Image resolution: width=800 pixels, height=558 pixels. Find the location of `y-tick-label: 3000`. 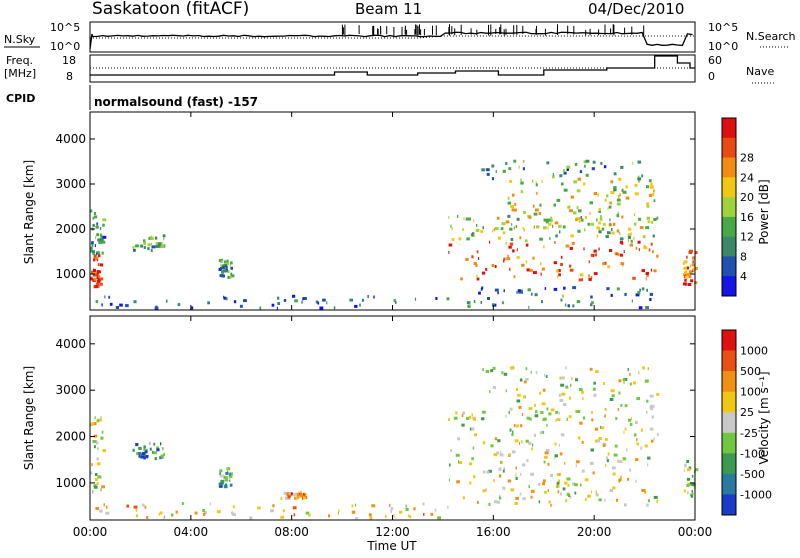

y-tick-label: 3000 is located at coordinates (70, 184).